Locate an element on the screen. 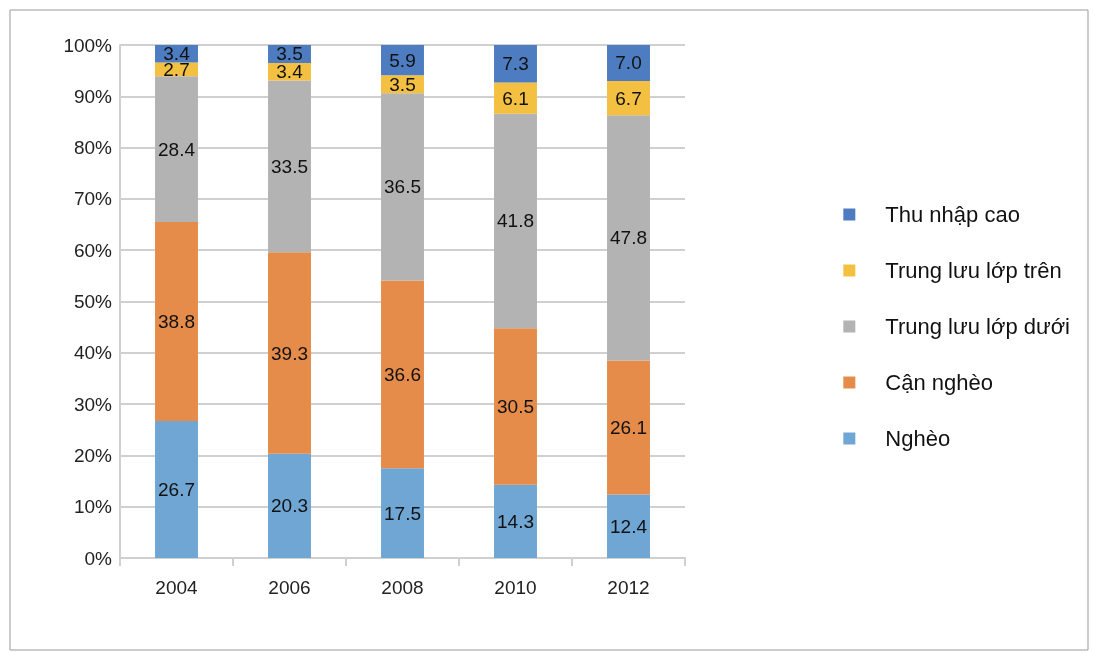  data-label: 28.4 is located at coordinates (177, 149).